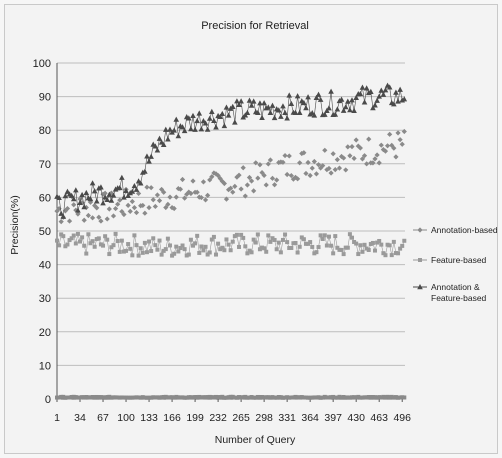 This screenshot has height=458, width=502. I want to click on x-tick-label: 397, so click(333, 418).